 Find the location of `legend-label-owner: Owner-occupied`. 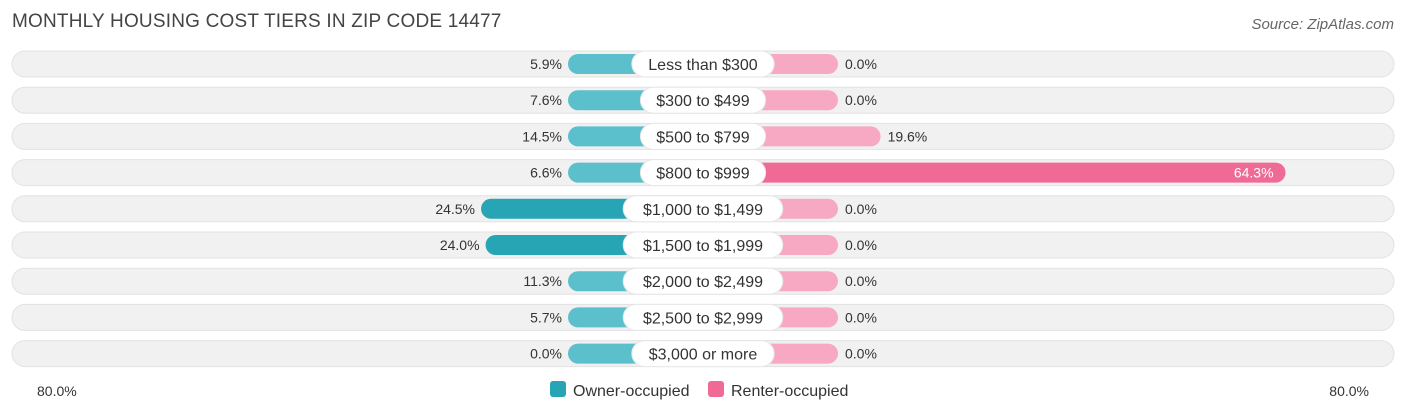

legend-label-owner: Owner-occupied is located at coordinates (631, 391).